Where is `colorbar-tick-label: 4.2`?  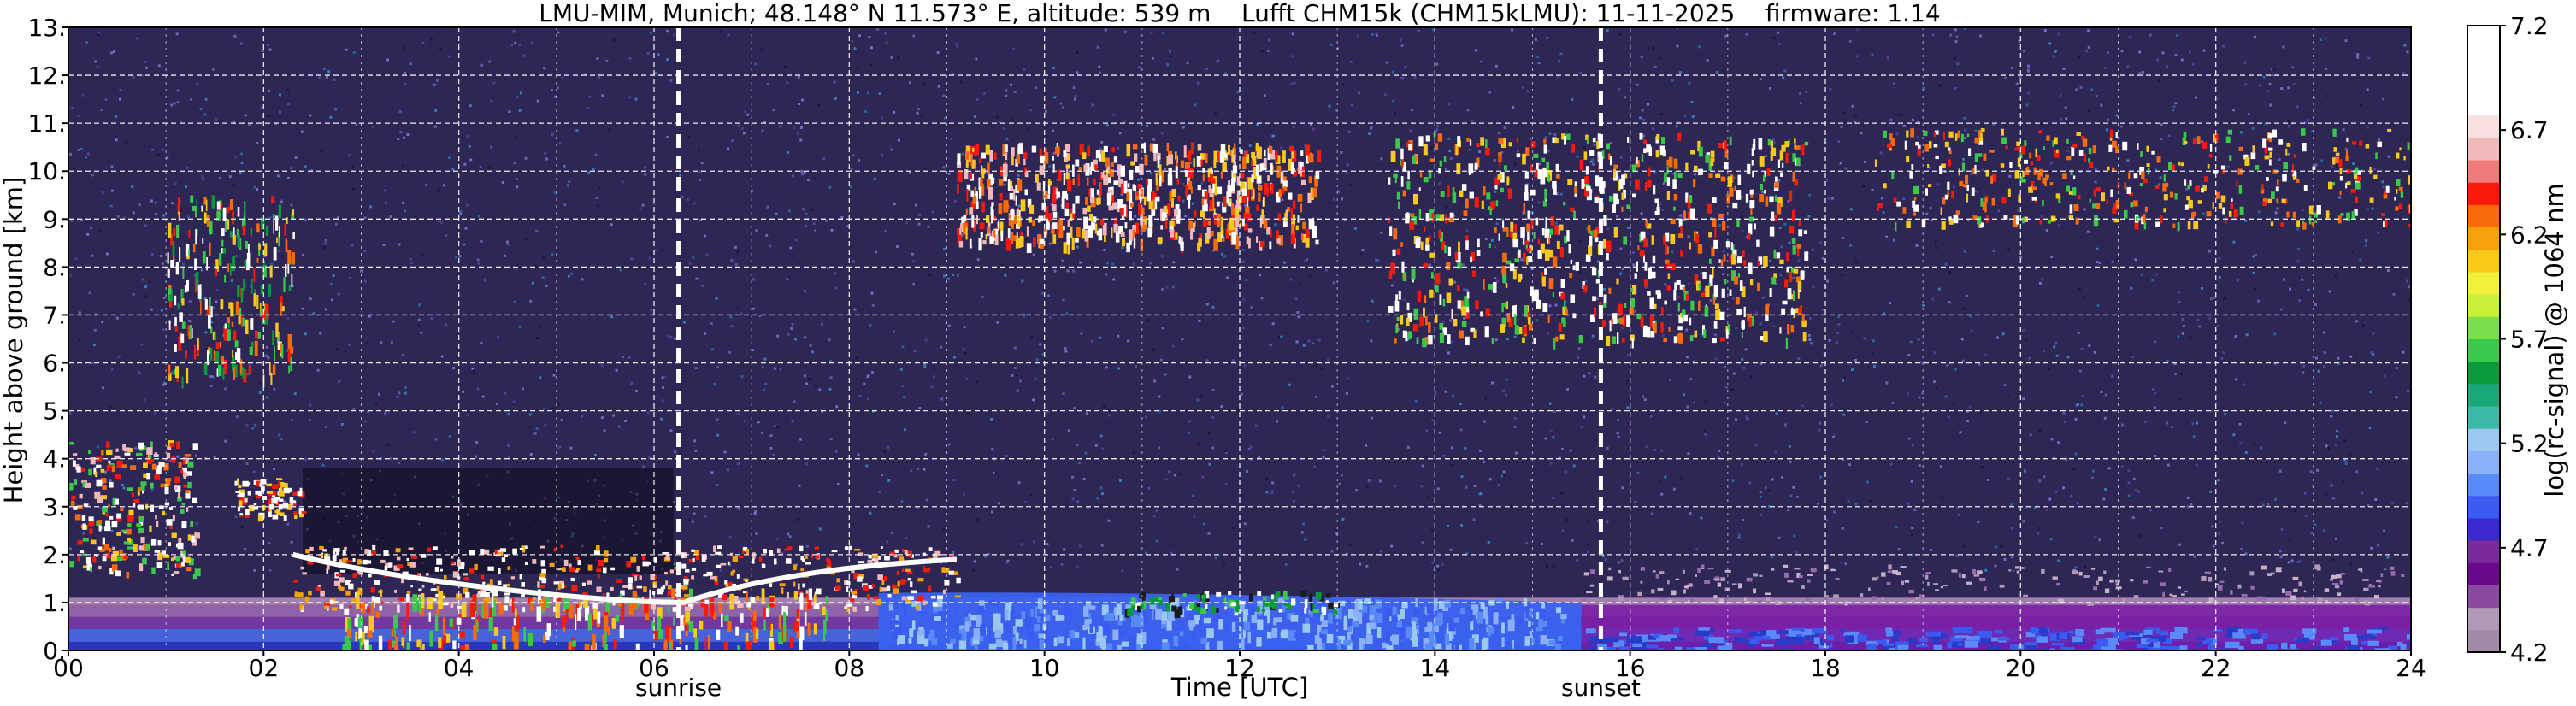
colorbar-tick-label: 4.2 is located at coordinates (2529, 652).